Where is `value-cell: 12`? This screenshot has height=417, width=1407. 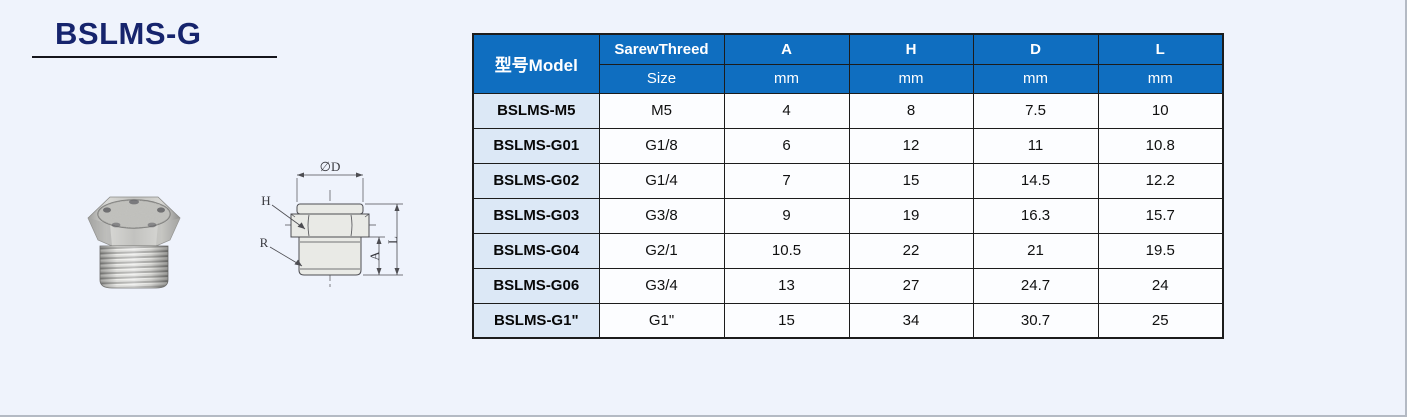
value-cell: 12 is located at coordinates (911, 145).